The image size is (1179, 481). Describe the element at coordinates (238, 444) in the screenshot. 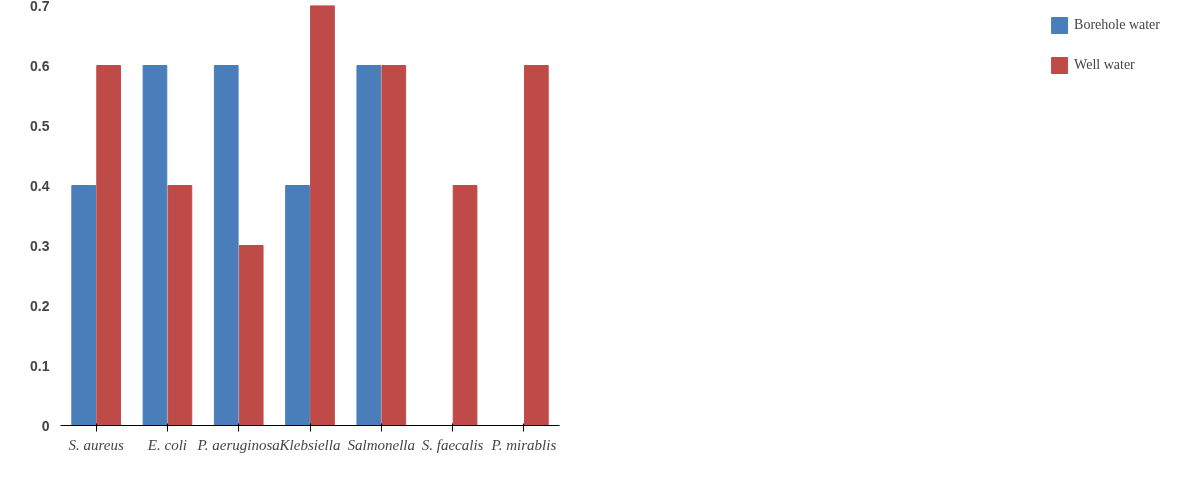

I see `x-tick-label: P. aeruginosa` at that location.